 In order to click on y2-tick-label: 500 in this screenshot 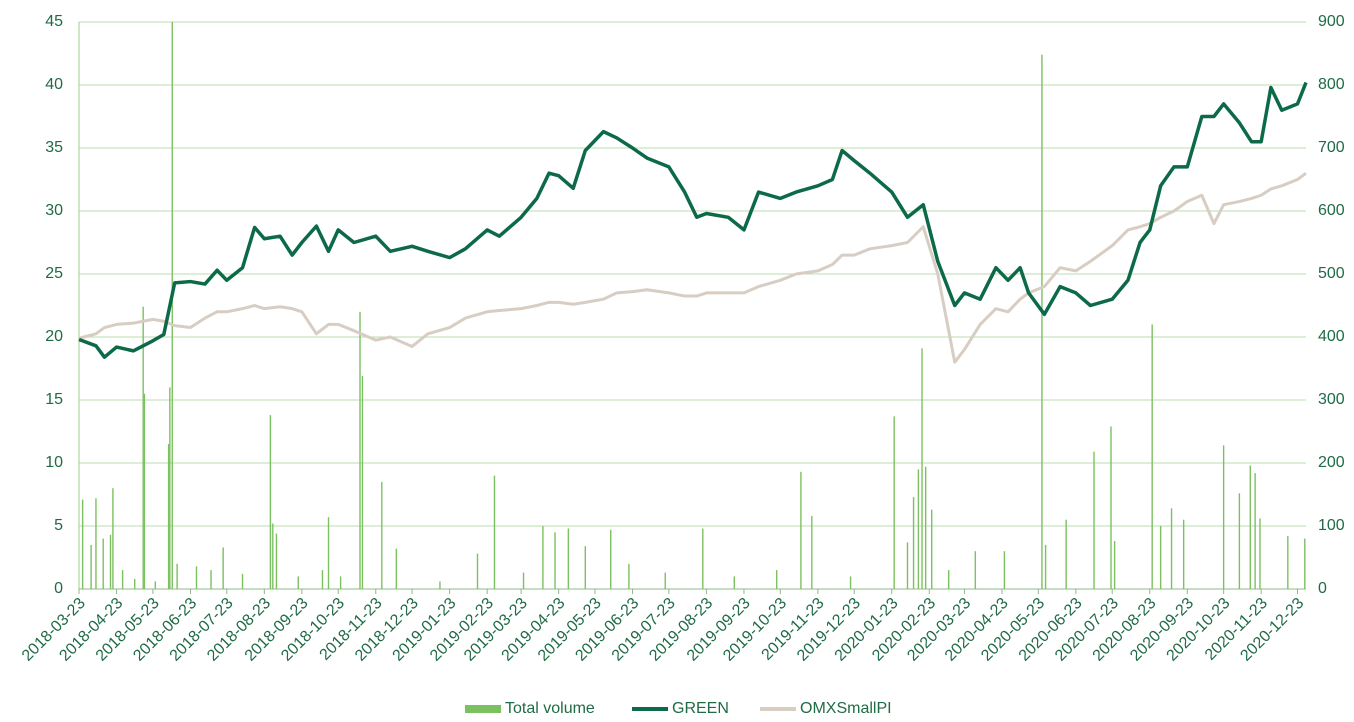, I will do `click(1331, 273)`.